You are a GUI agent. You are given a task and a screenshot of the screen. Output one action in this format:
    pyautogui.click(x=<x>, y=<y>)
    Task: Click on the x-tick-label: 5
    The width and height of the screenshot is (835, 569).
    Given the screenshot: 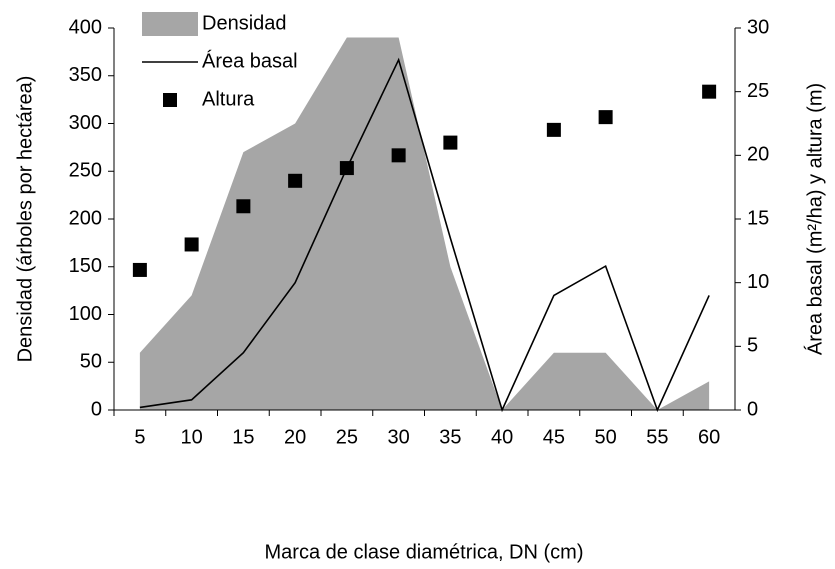 What is the action you would take?
    pyautogui.click(x=139, y=437)
    